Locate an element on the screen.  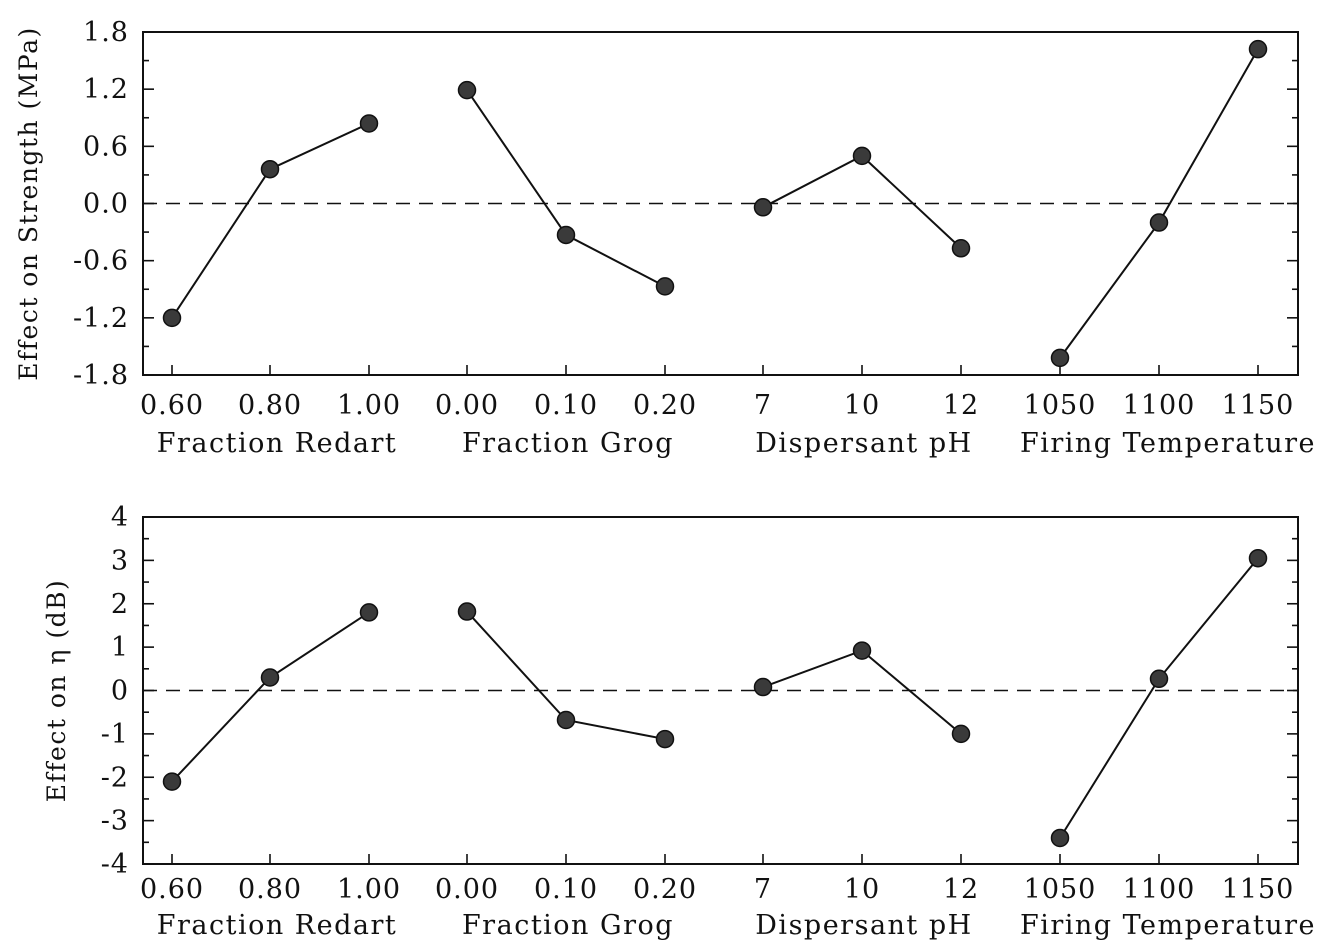
y-tick-label: -4 is located at coordinates (115, 864).